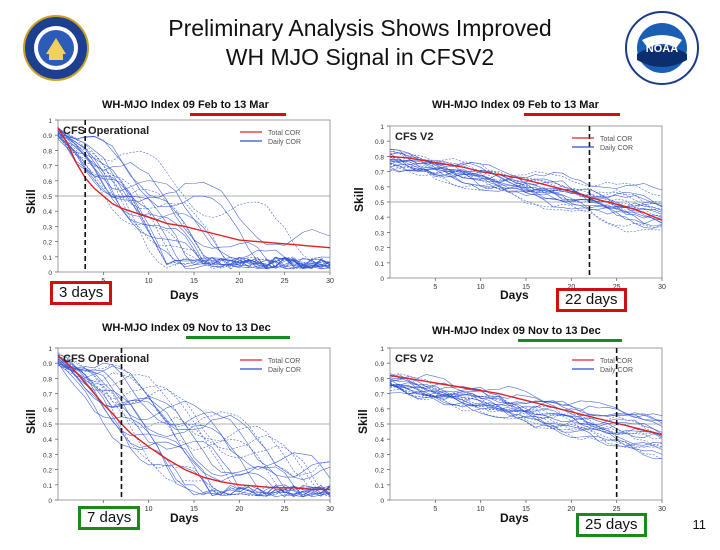  I want to click on noaa-logo: NOAA, so click(662, 48).